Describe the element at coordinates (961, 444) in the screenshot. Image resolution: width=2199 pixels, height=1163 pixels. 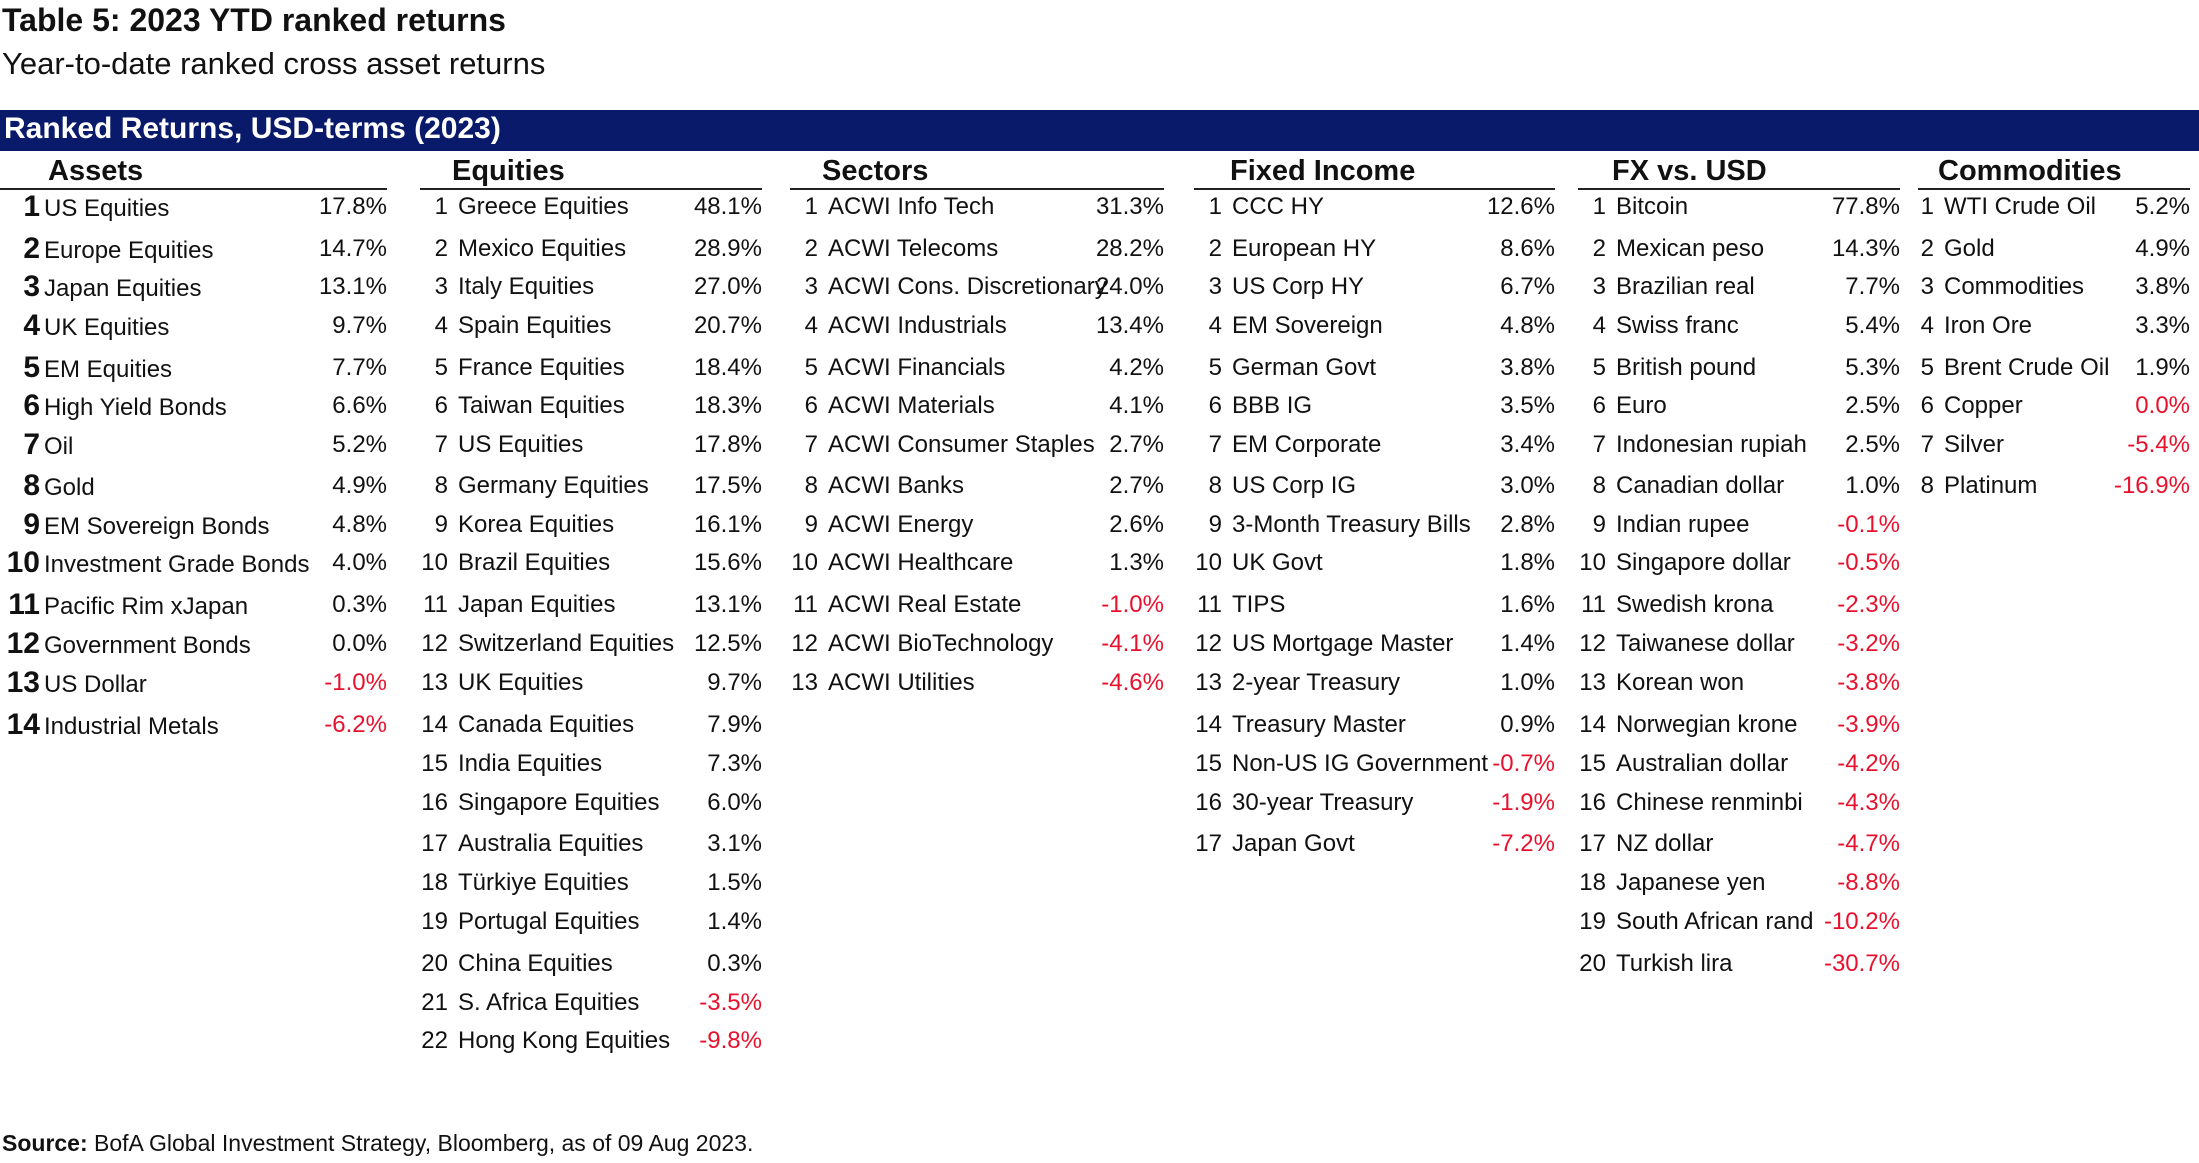
I see `asset-name: ACWI Consumer Staples` at that location.